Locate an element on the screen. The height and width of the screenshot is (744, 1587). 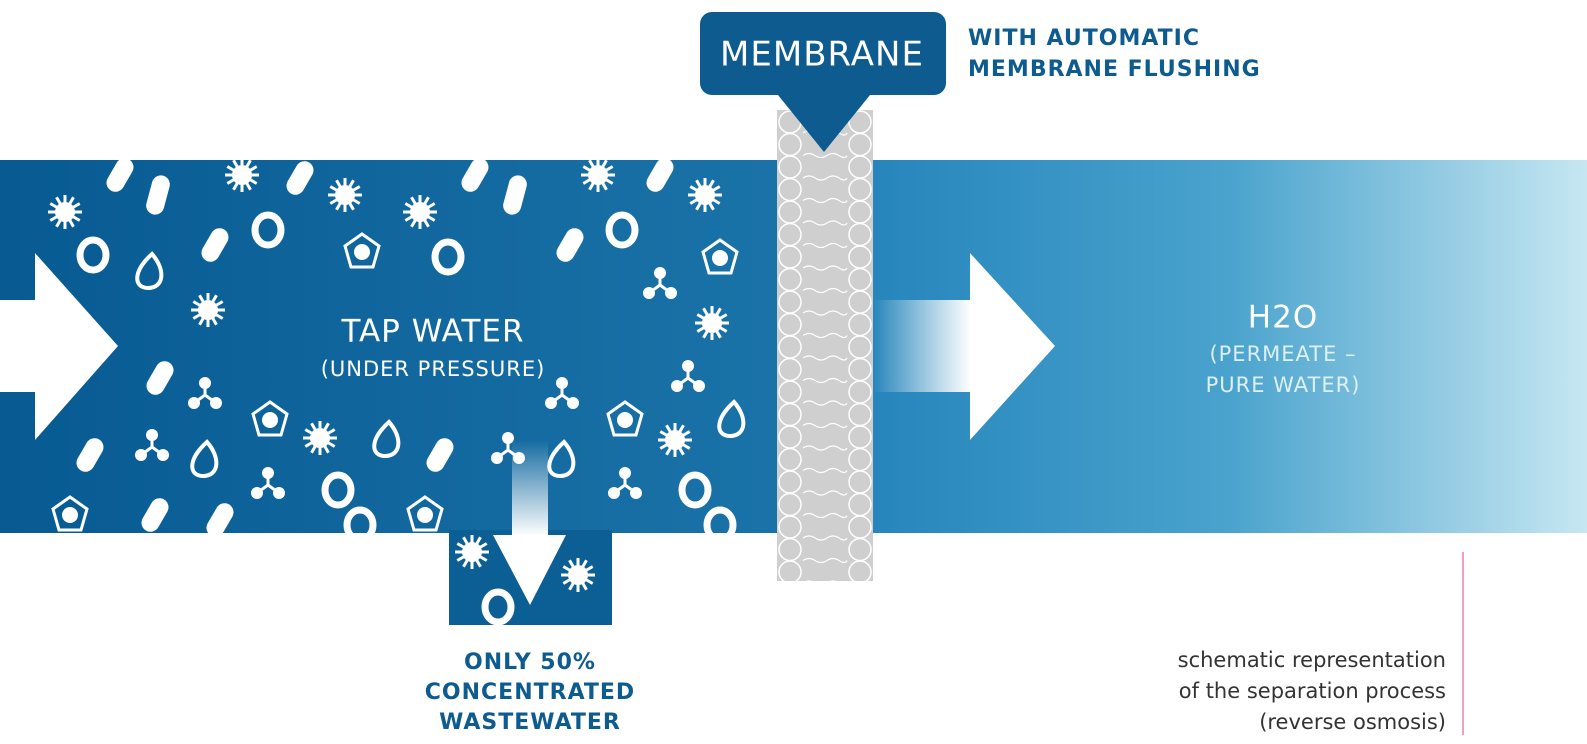
caption: schematic representation is located at coordinates (1312, 660).